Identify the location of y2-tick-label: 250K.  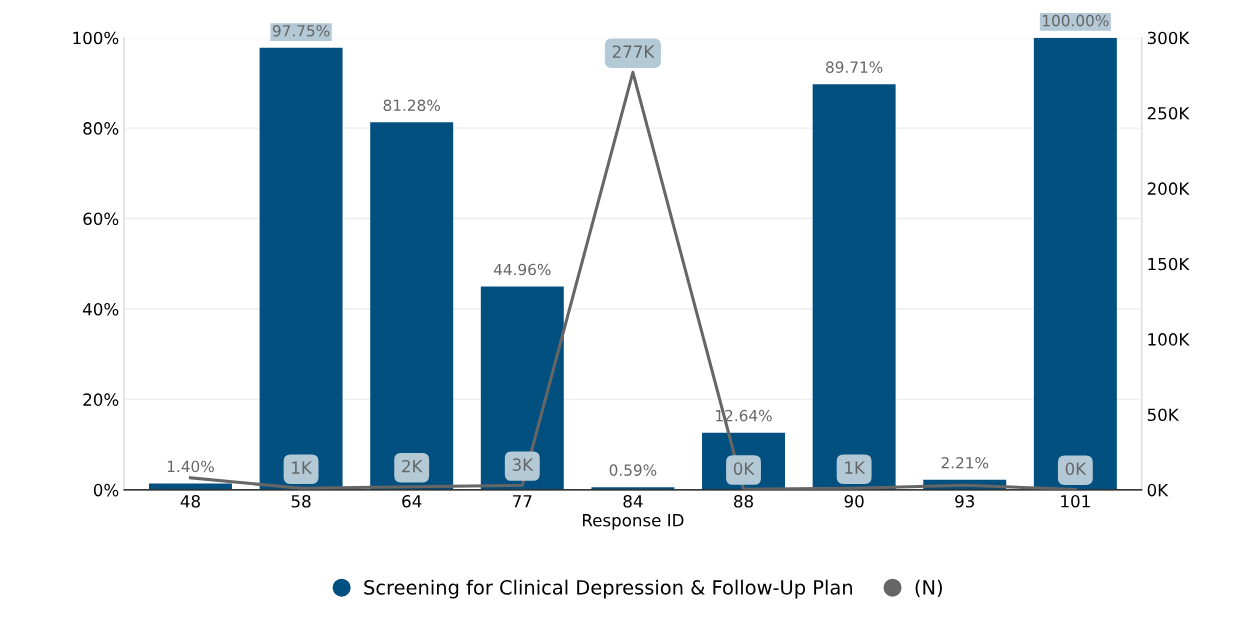
(1168, 113).